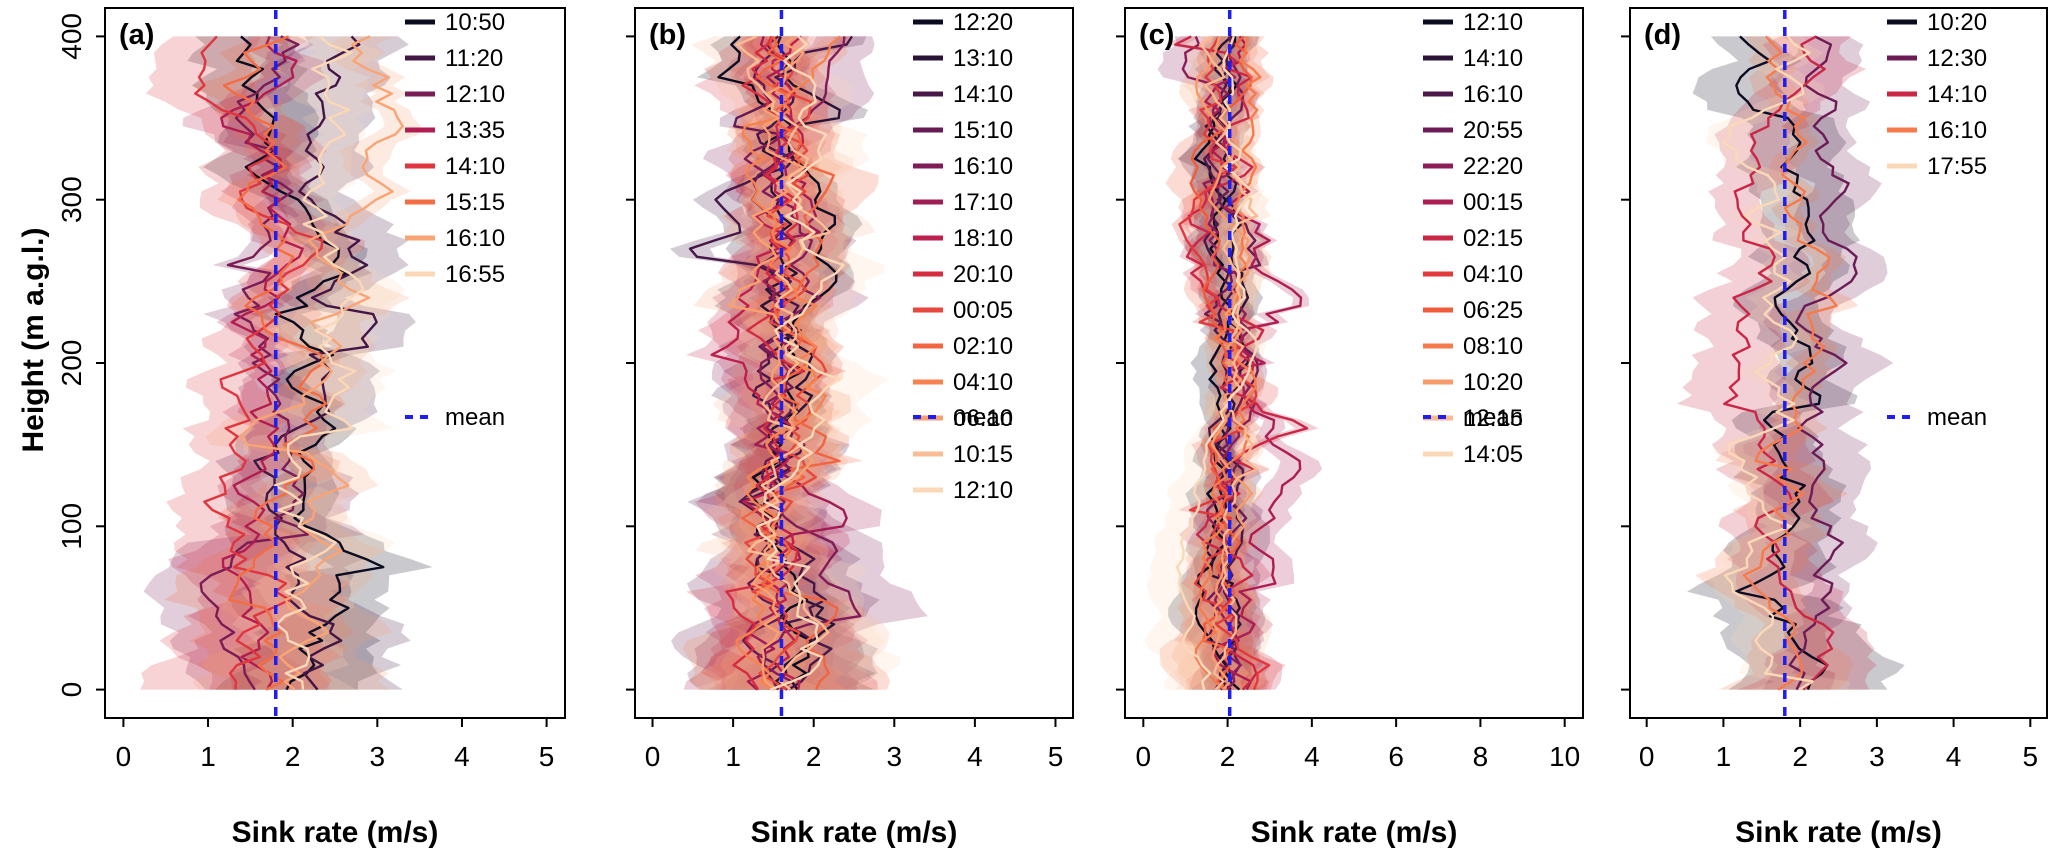 The image size is (2064, 861). I want to click on band-14:10, so click(1776, 363).